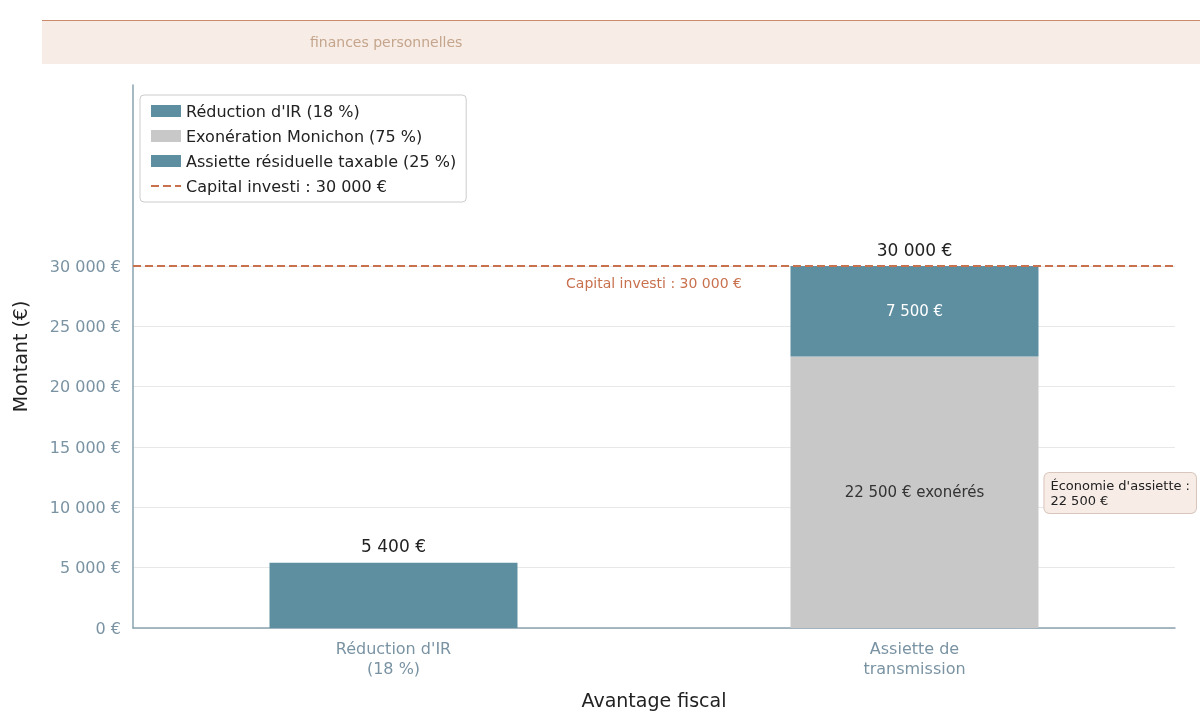  What do you see at coordinates (85, 507) in the screenshot?
I see `y-tick-label: 10 000 €` at bounding box center [85, 507].